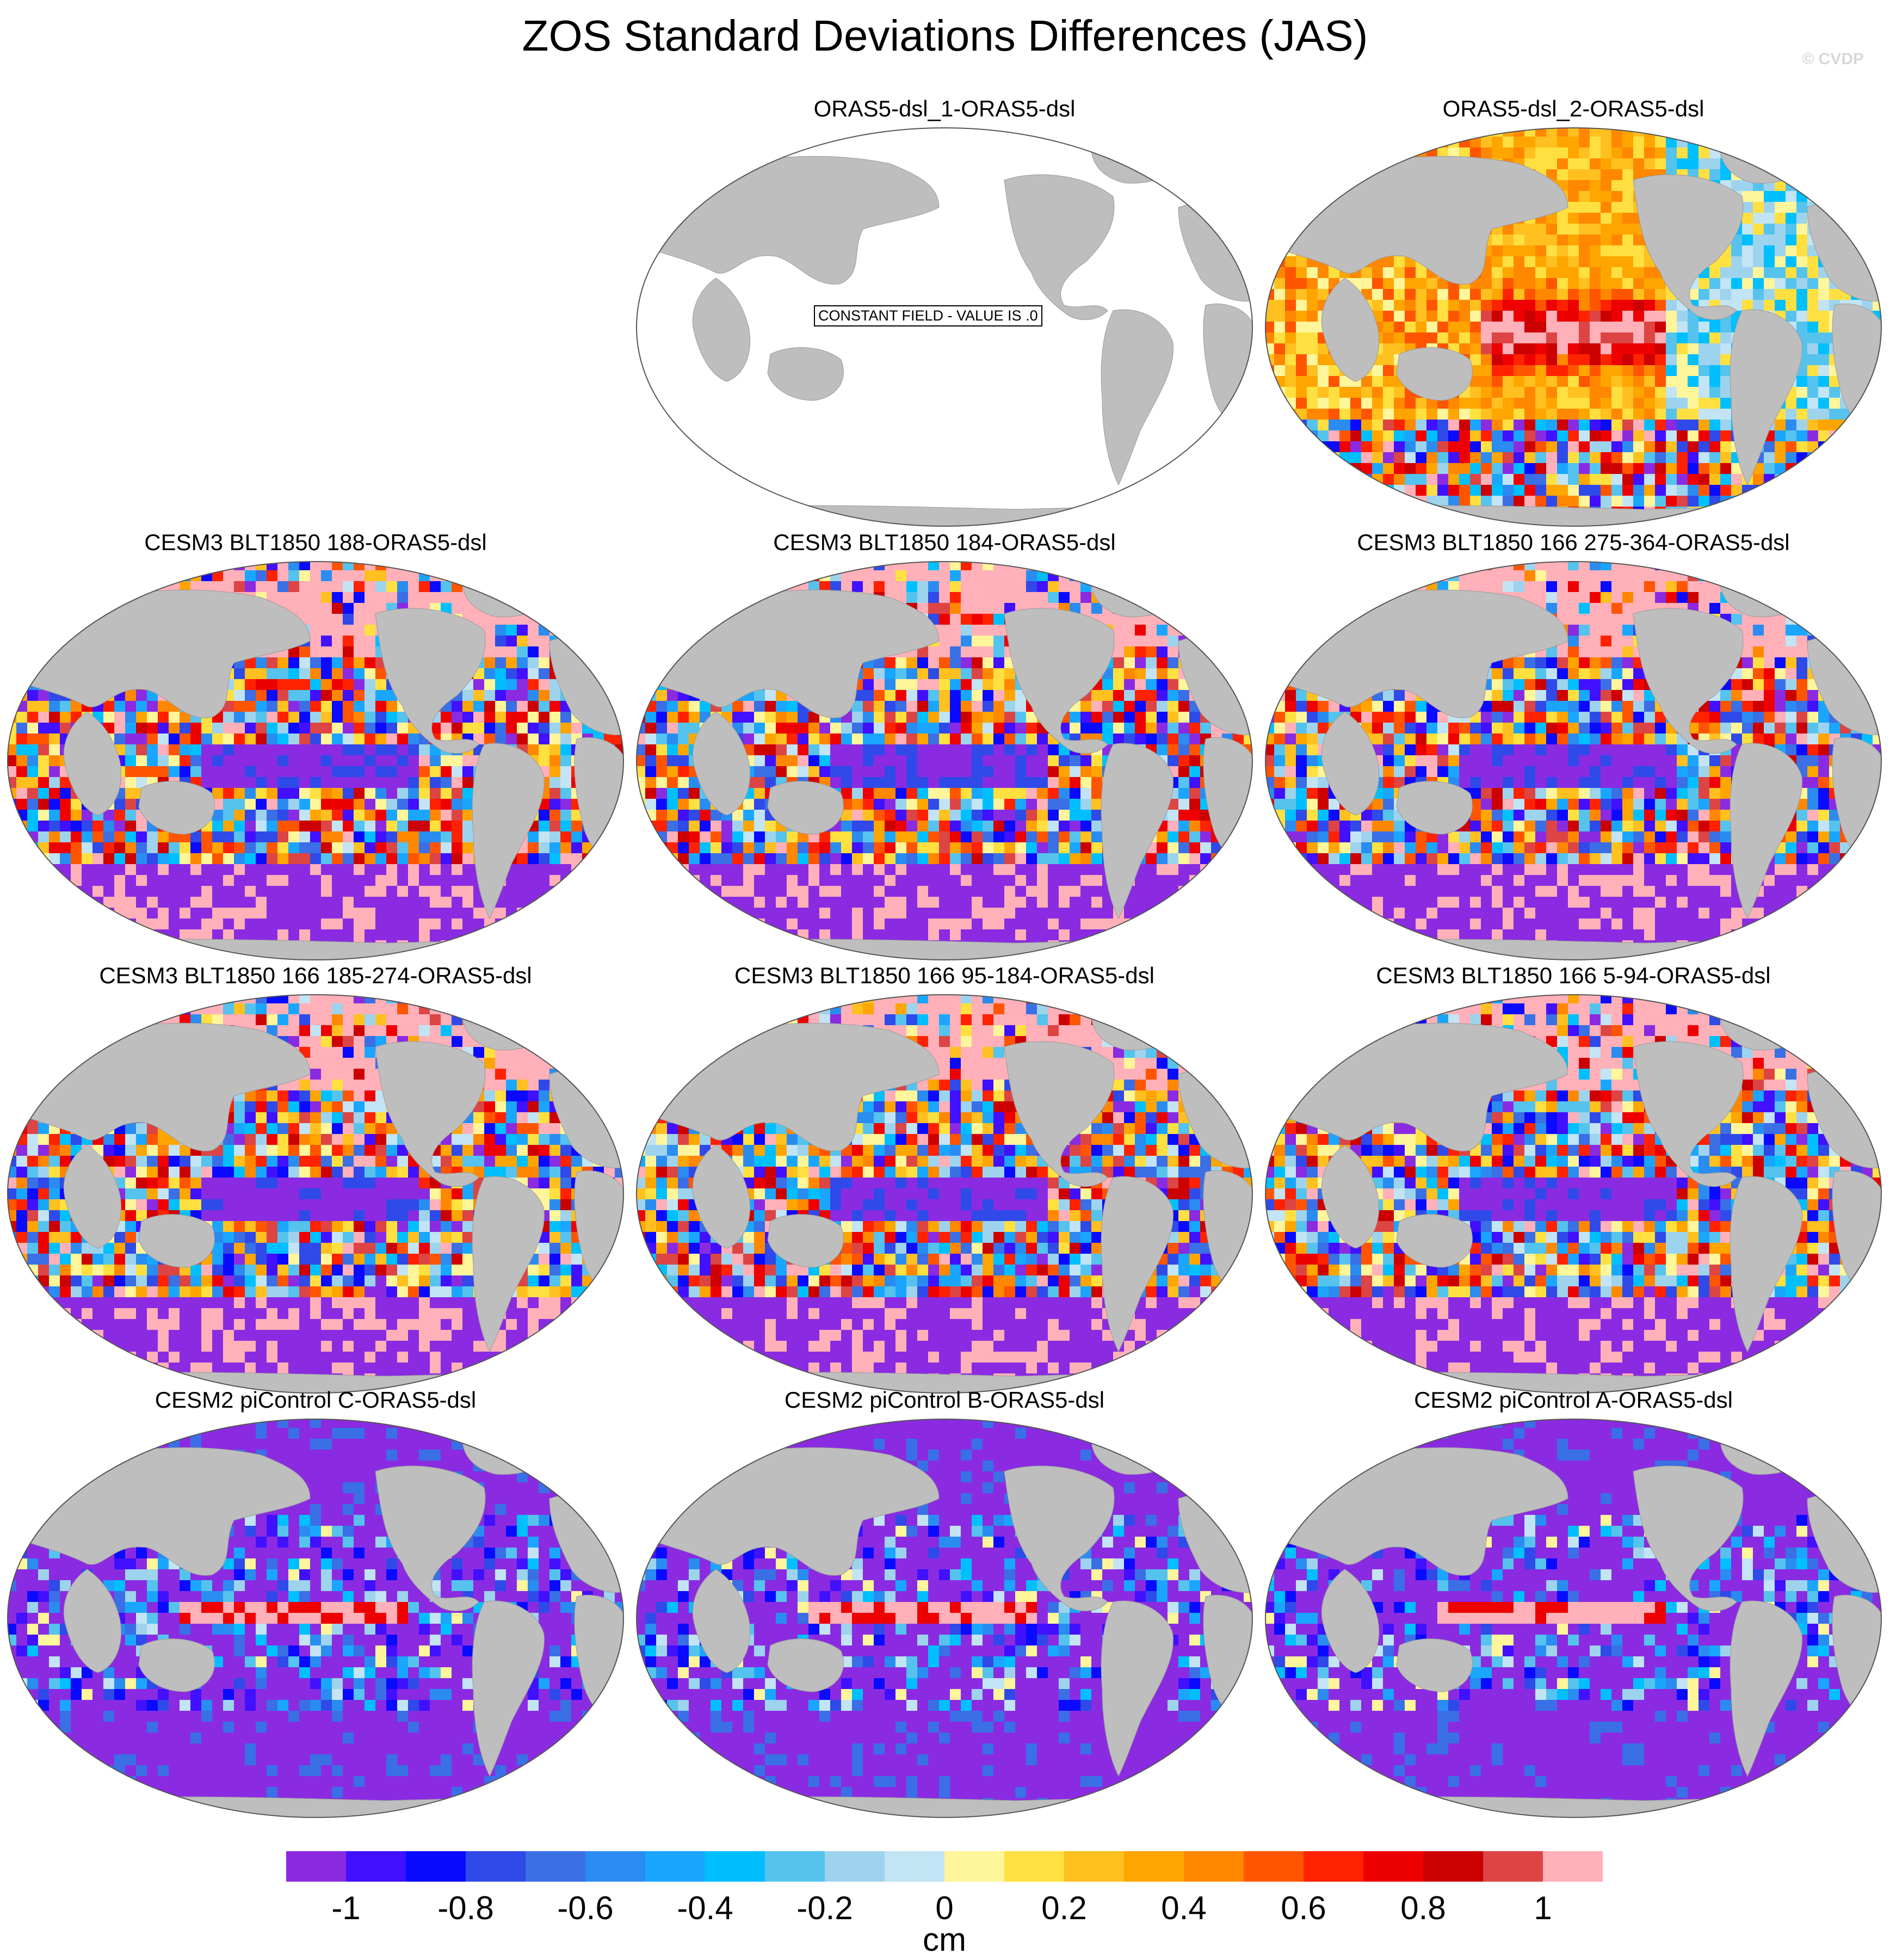 The width and height of the screenshot is (1890, 1960). I want to click on map-panel: CESM3 BLT1850 166 275-364-ORAS5-dsl, so click(1573, 746).